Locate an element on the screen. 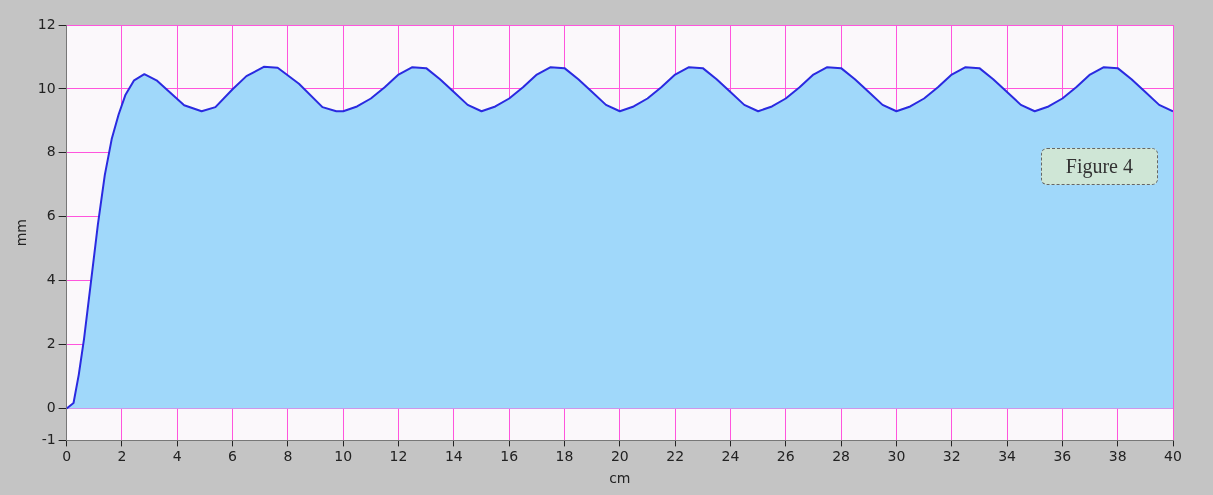 The width and height of the screenshot is (1213, 495). x-tick-label: 40 is located at coordinates (1173, 456).